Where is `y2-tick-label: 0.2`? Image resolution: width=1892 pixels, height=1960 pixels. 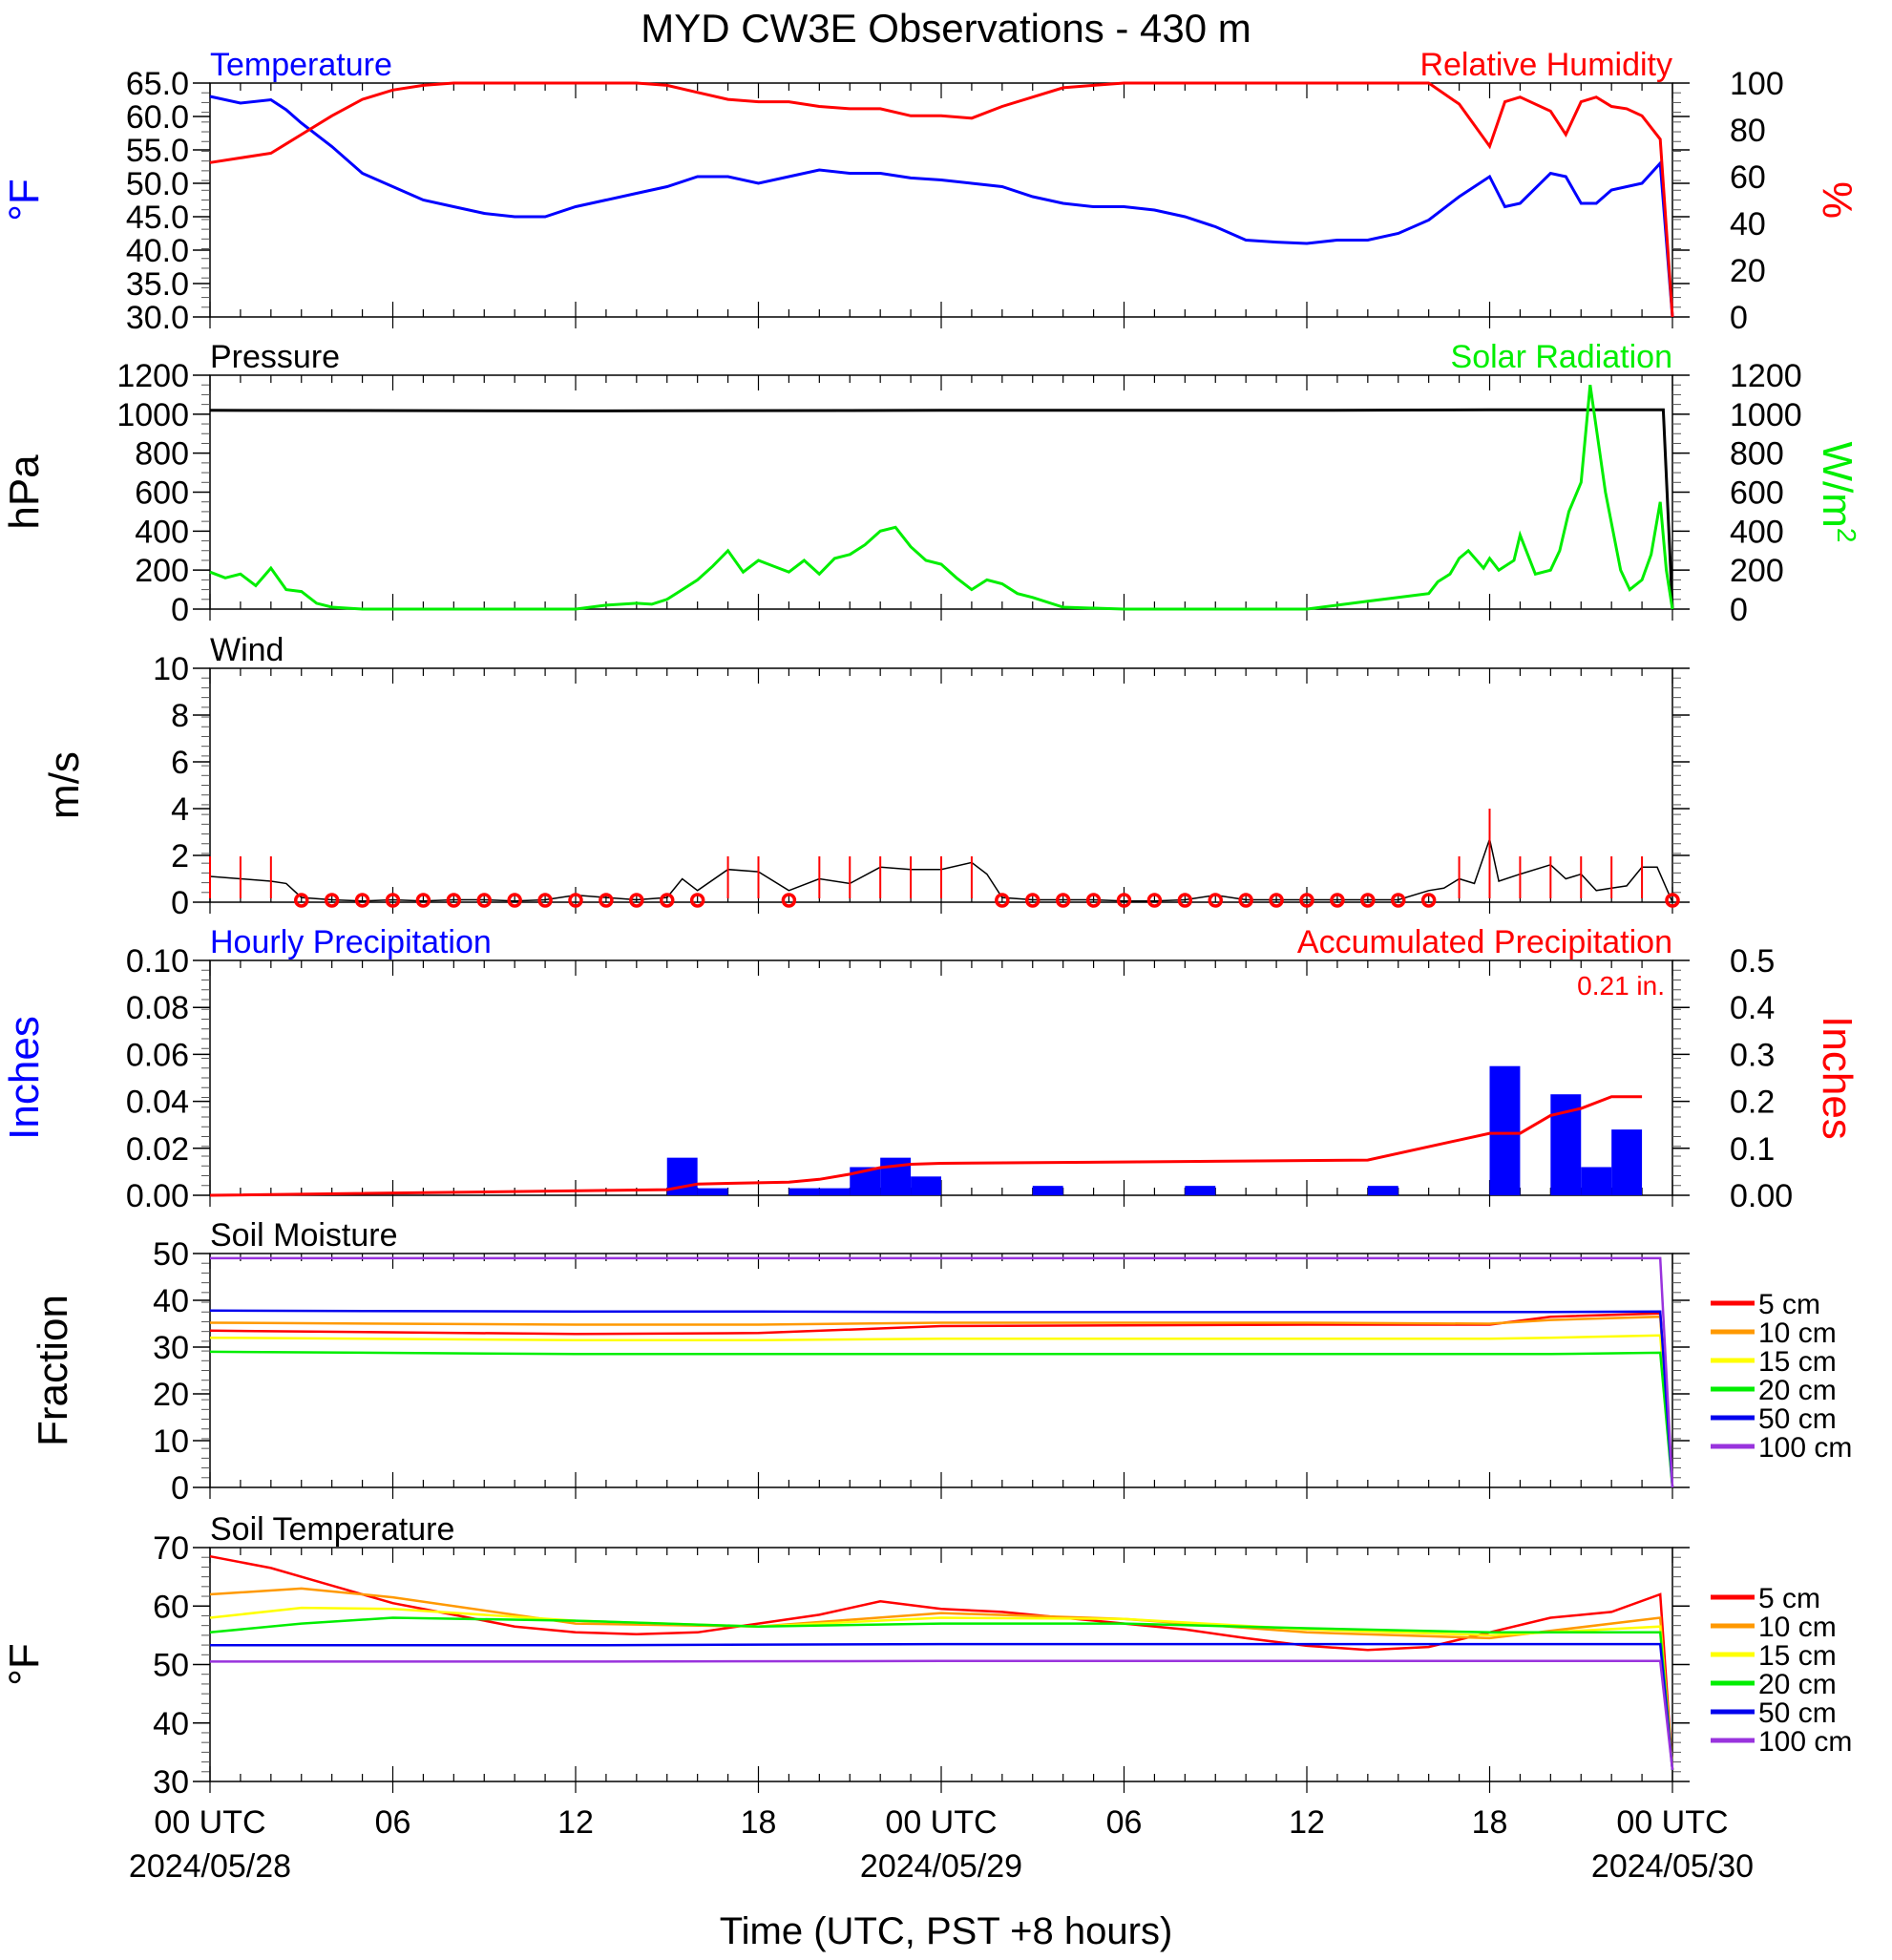 y2-tick-label: 0.2 is located at coordinates (1752, 1103).